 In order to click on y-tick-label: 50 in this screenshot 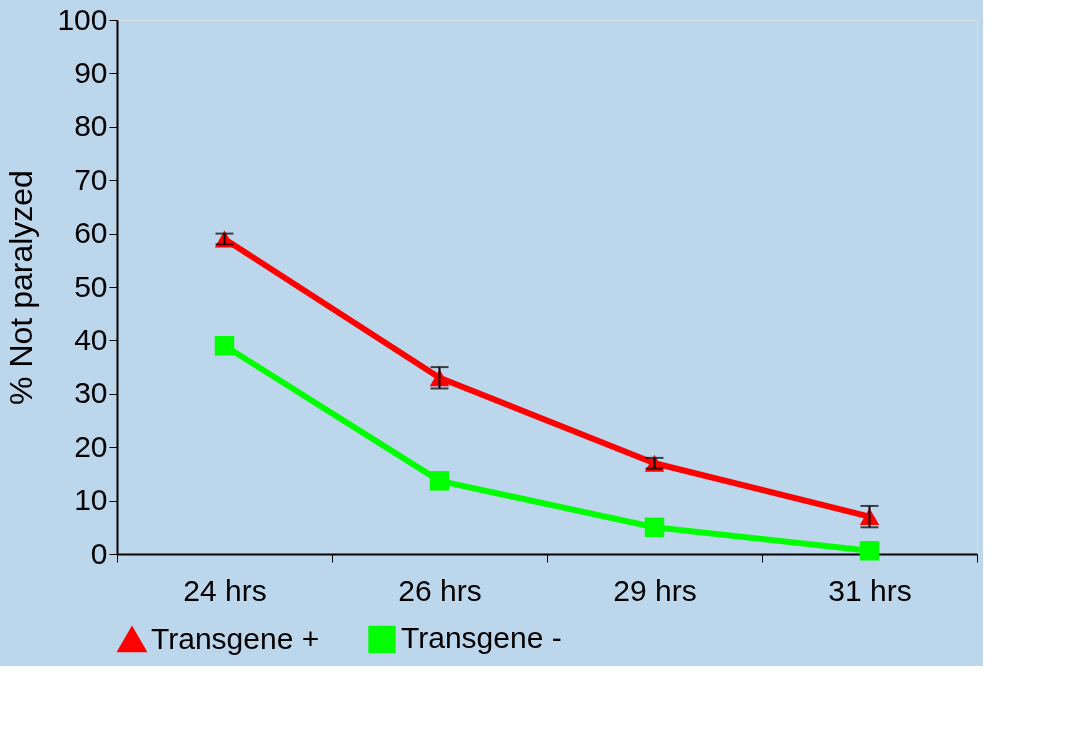, I will do `click(91, 286)`.